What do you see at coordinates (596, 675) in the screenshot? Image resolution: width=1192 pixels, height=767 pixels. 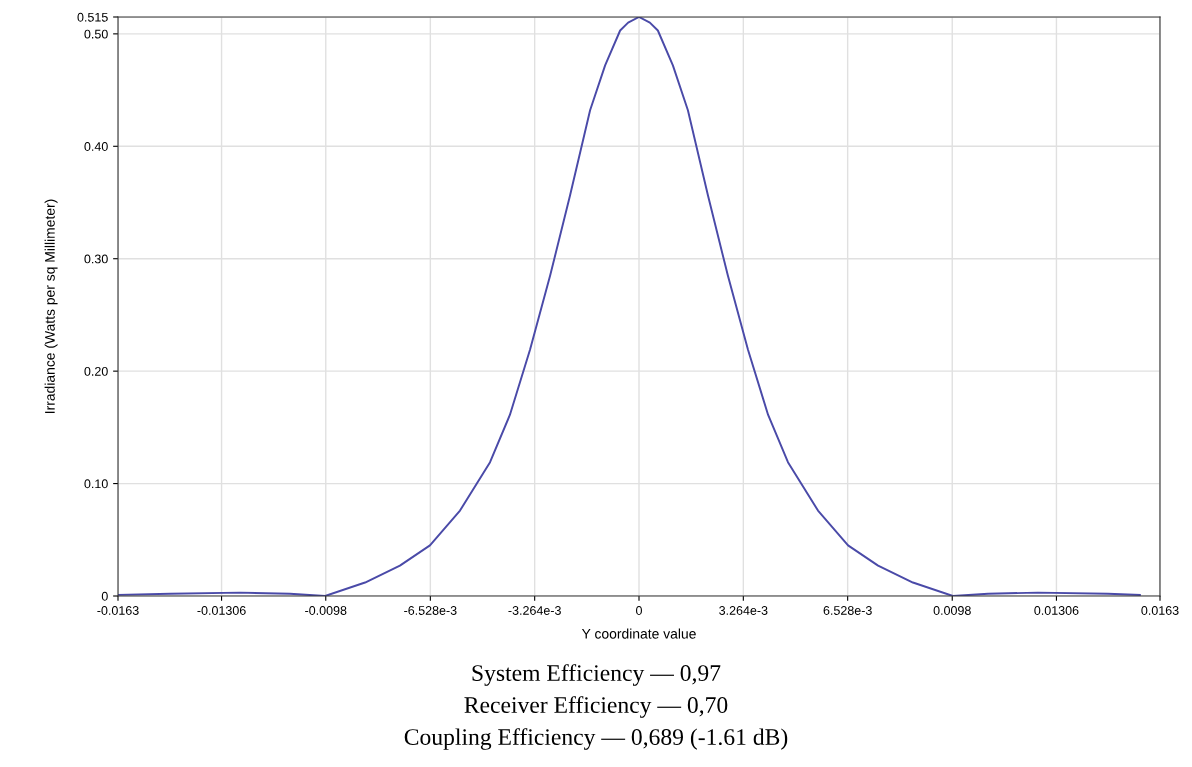 I see `text: System Efficiency — 0,97` at bounding box center [596, 675].